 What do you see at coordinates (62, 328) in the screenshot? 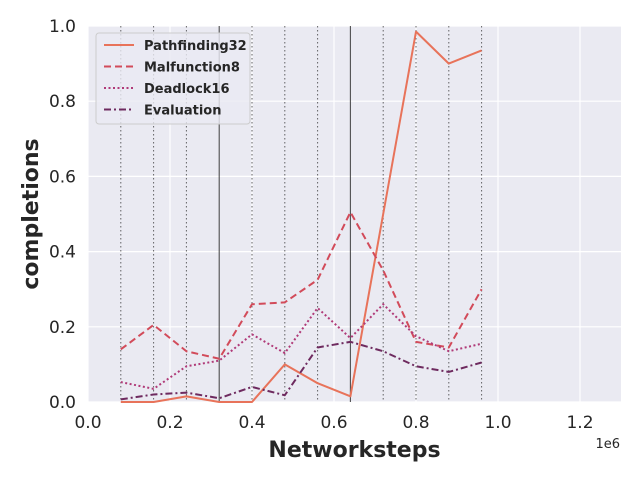
I see `y-tick-label: 0.2` at bounding box center [62, 328].